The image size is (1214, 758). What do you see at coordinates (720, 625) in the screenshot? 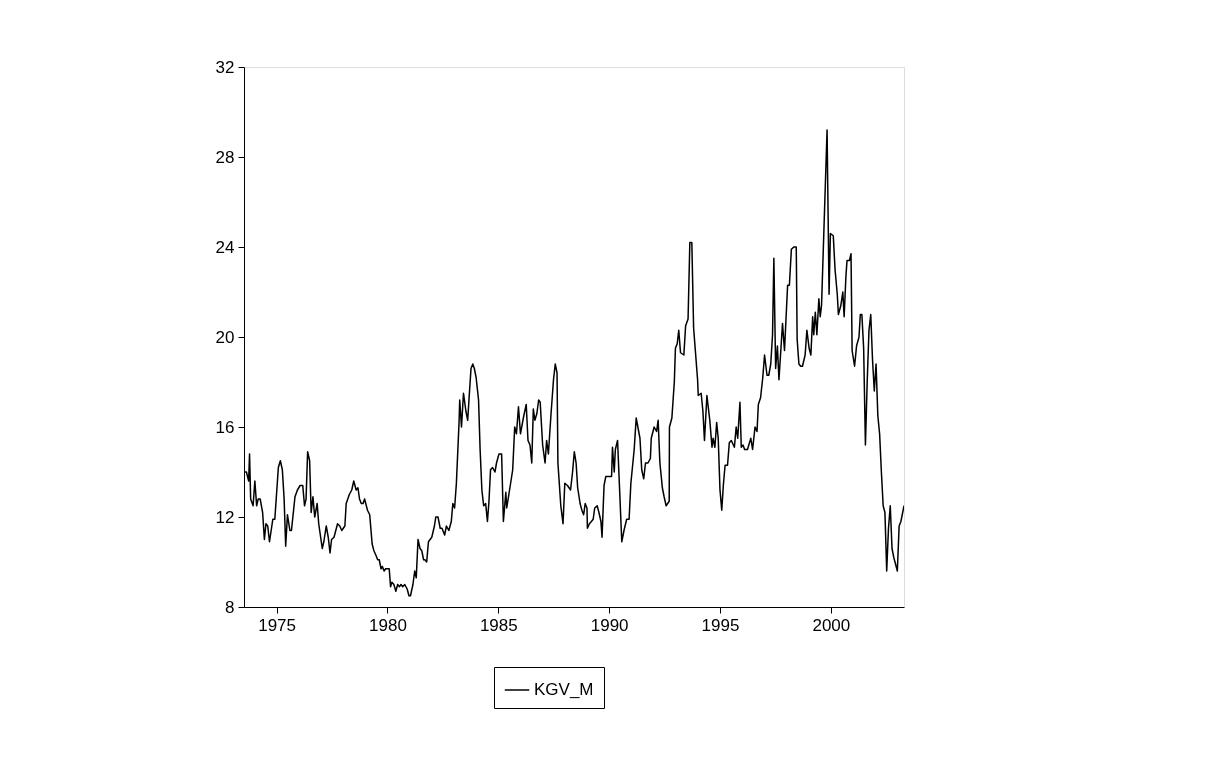
I see `x-tick-label: 1995` at bounding box center [720, 625].